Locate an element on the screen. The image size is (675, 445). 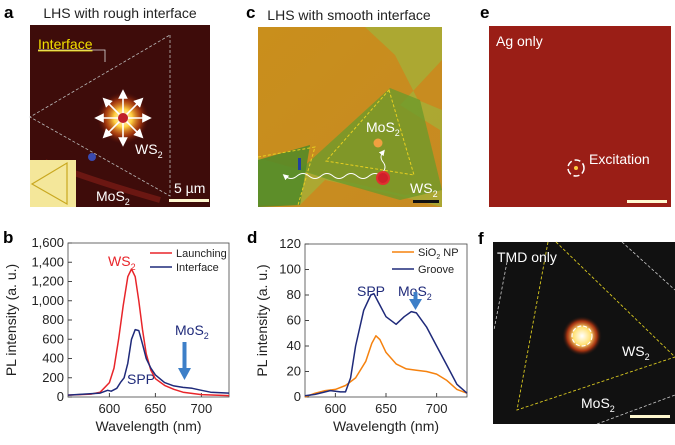
panel-label-d: d is located at coordinates (252, 237).